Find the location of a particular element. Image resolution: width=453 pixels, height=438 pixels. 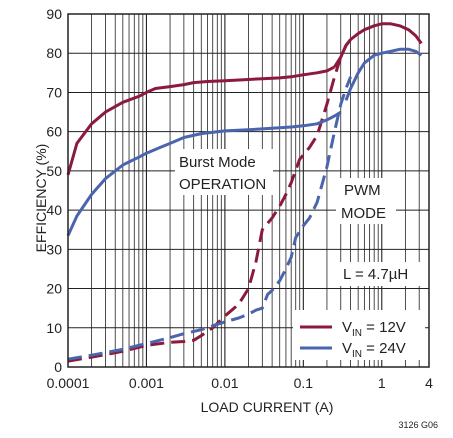

legend-label-0: VIN = 12V is located at coordinates (374, 329).